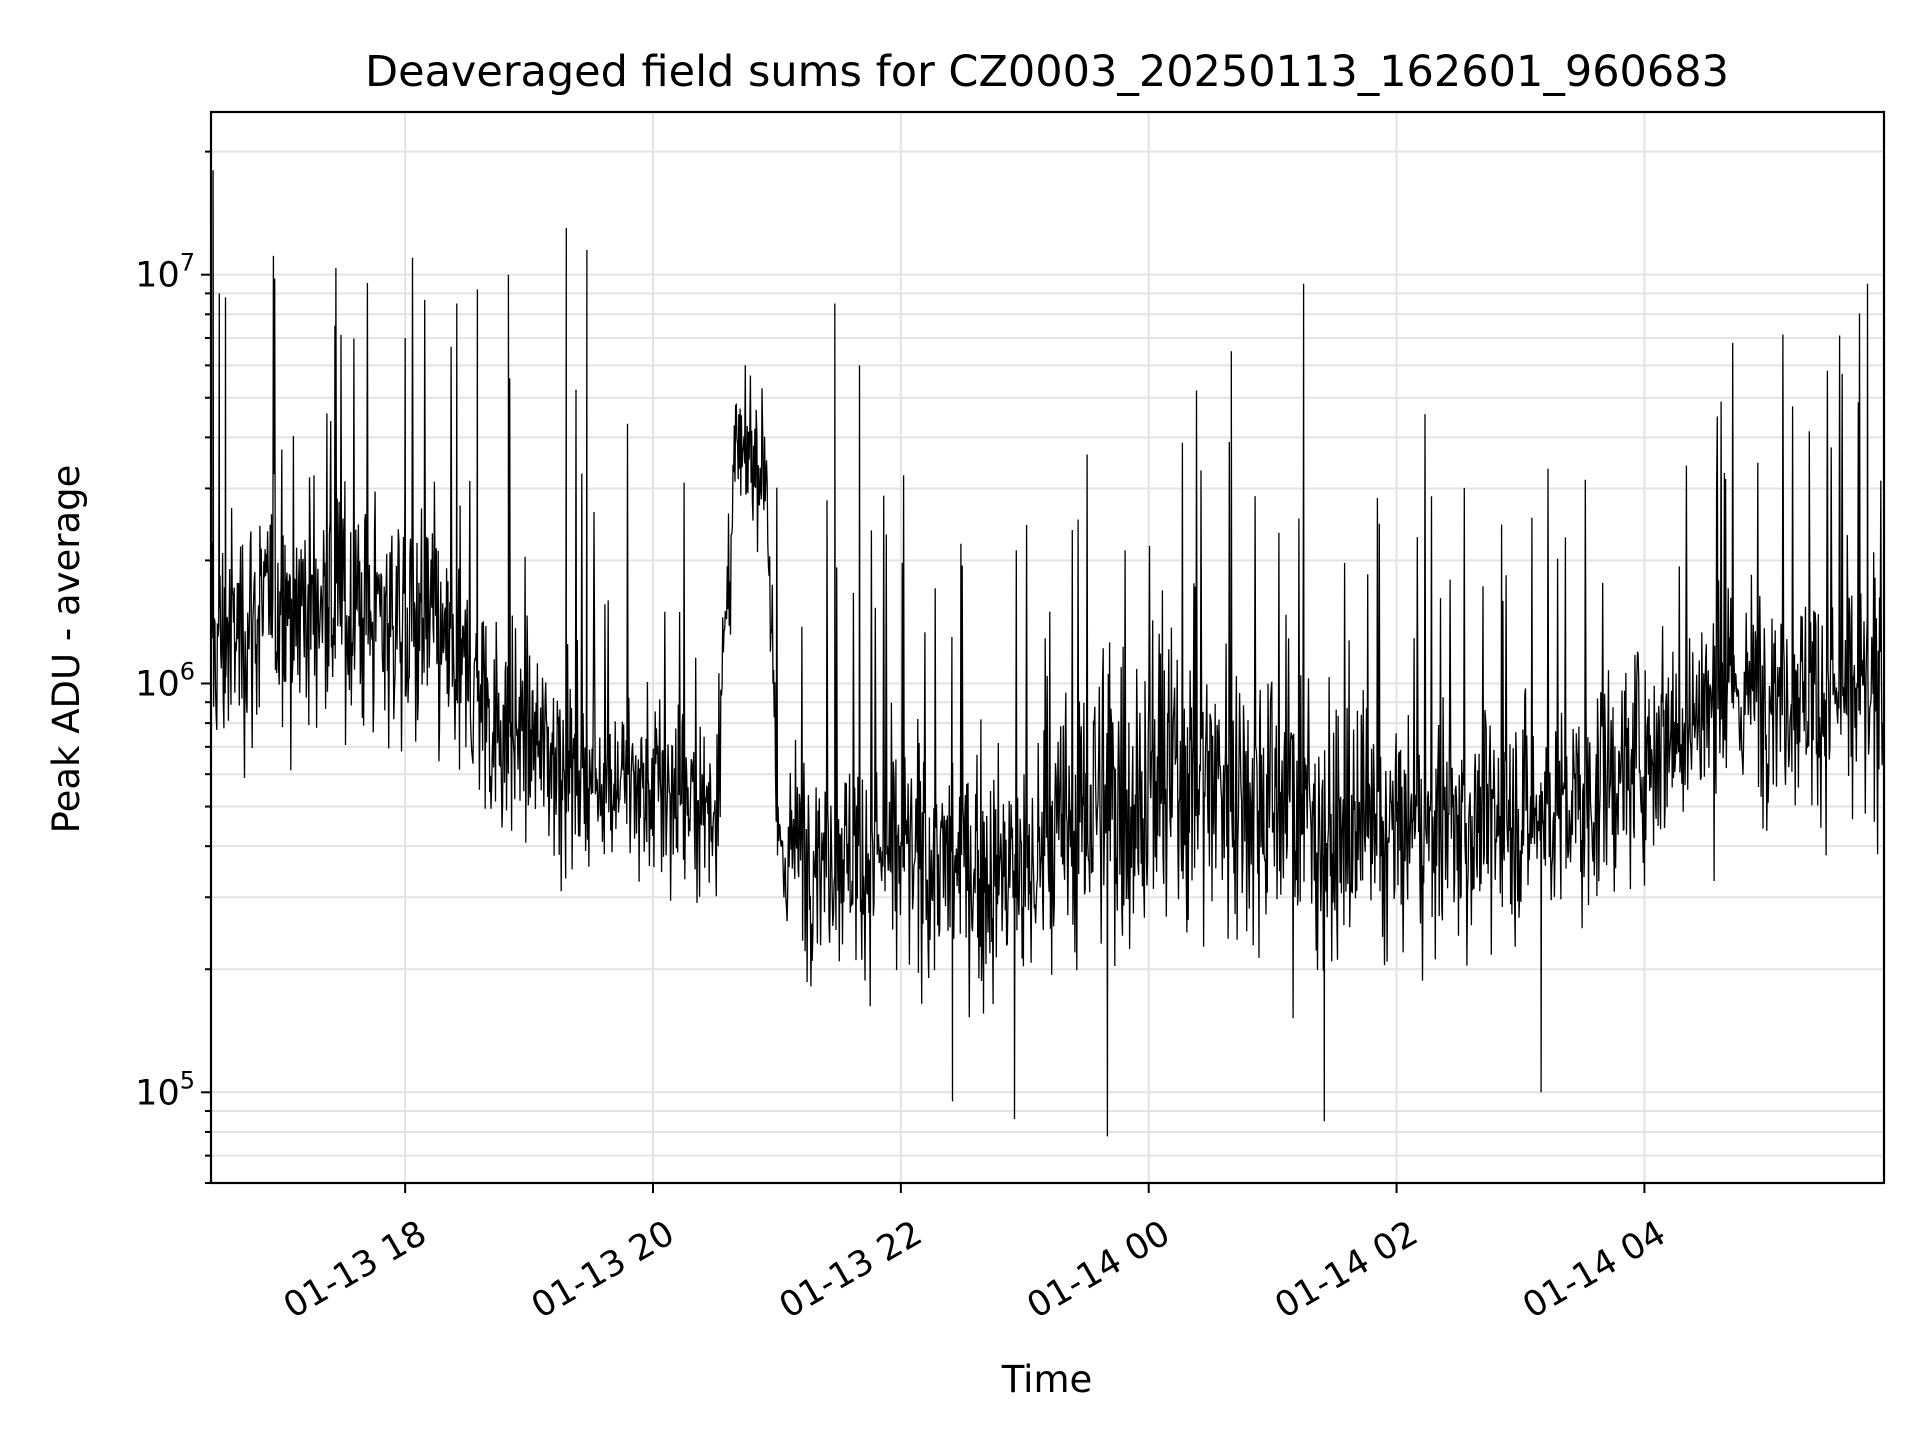 This screenshot has height=1440, width=1920. I want to click on y-axis: 10⁵ 10⁶ 10⁷, so click(173, 667).